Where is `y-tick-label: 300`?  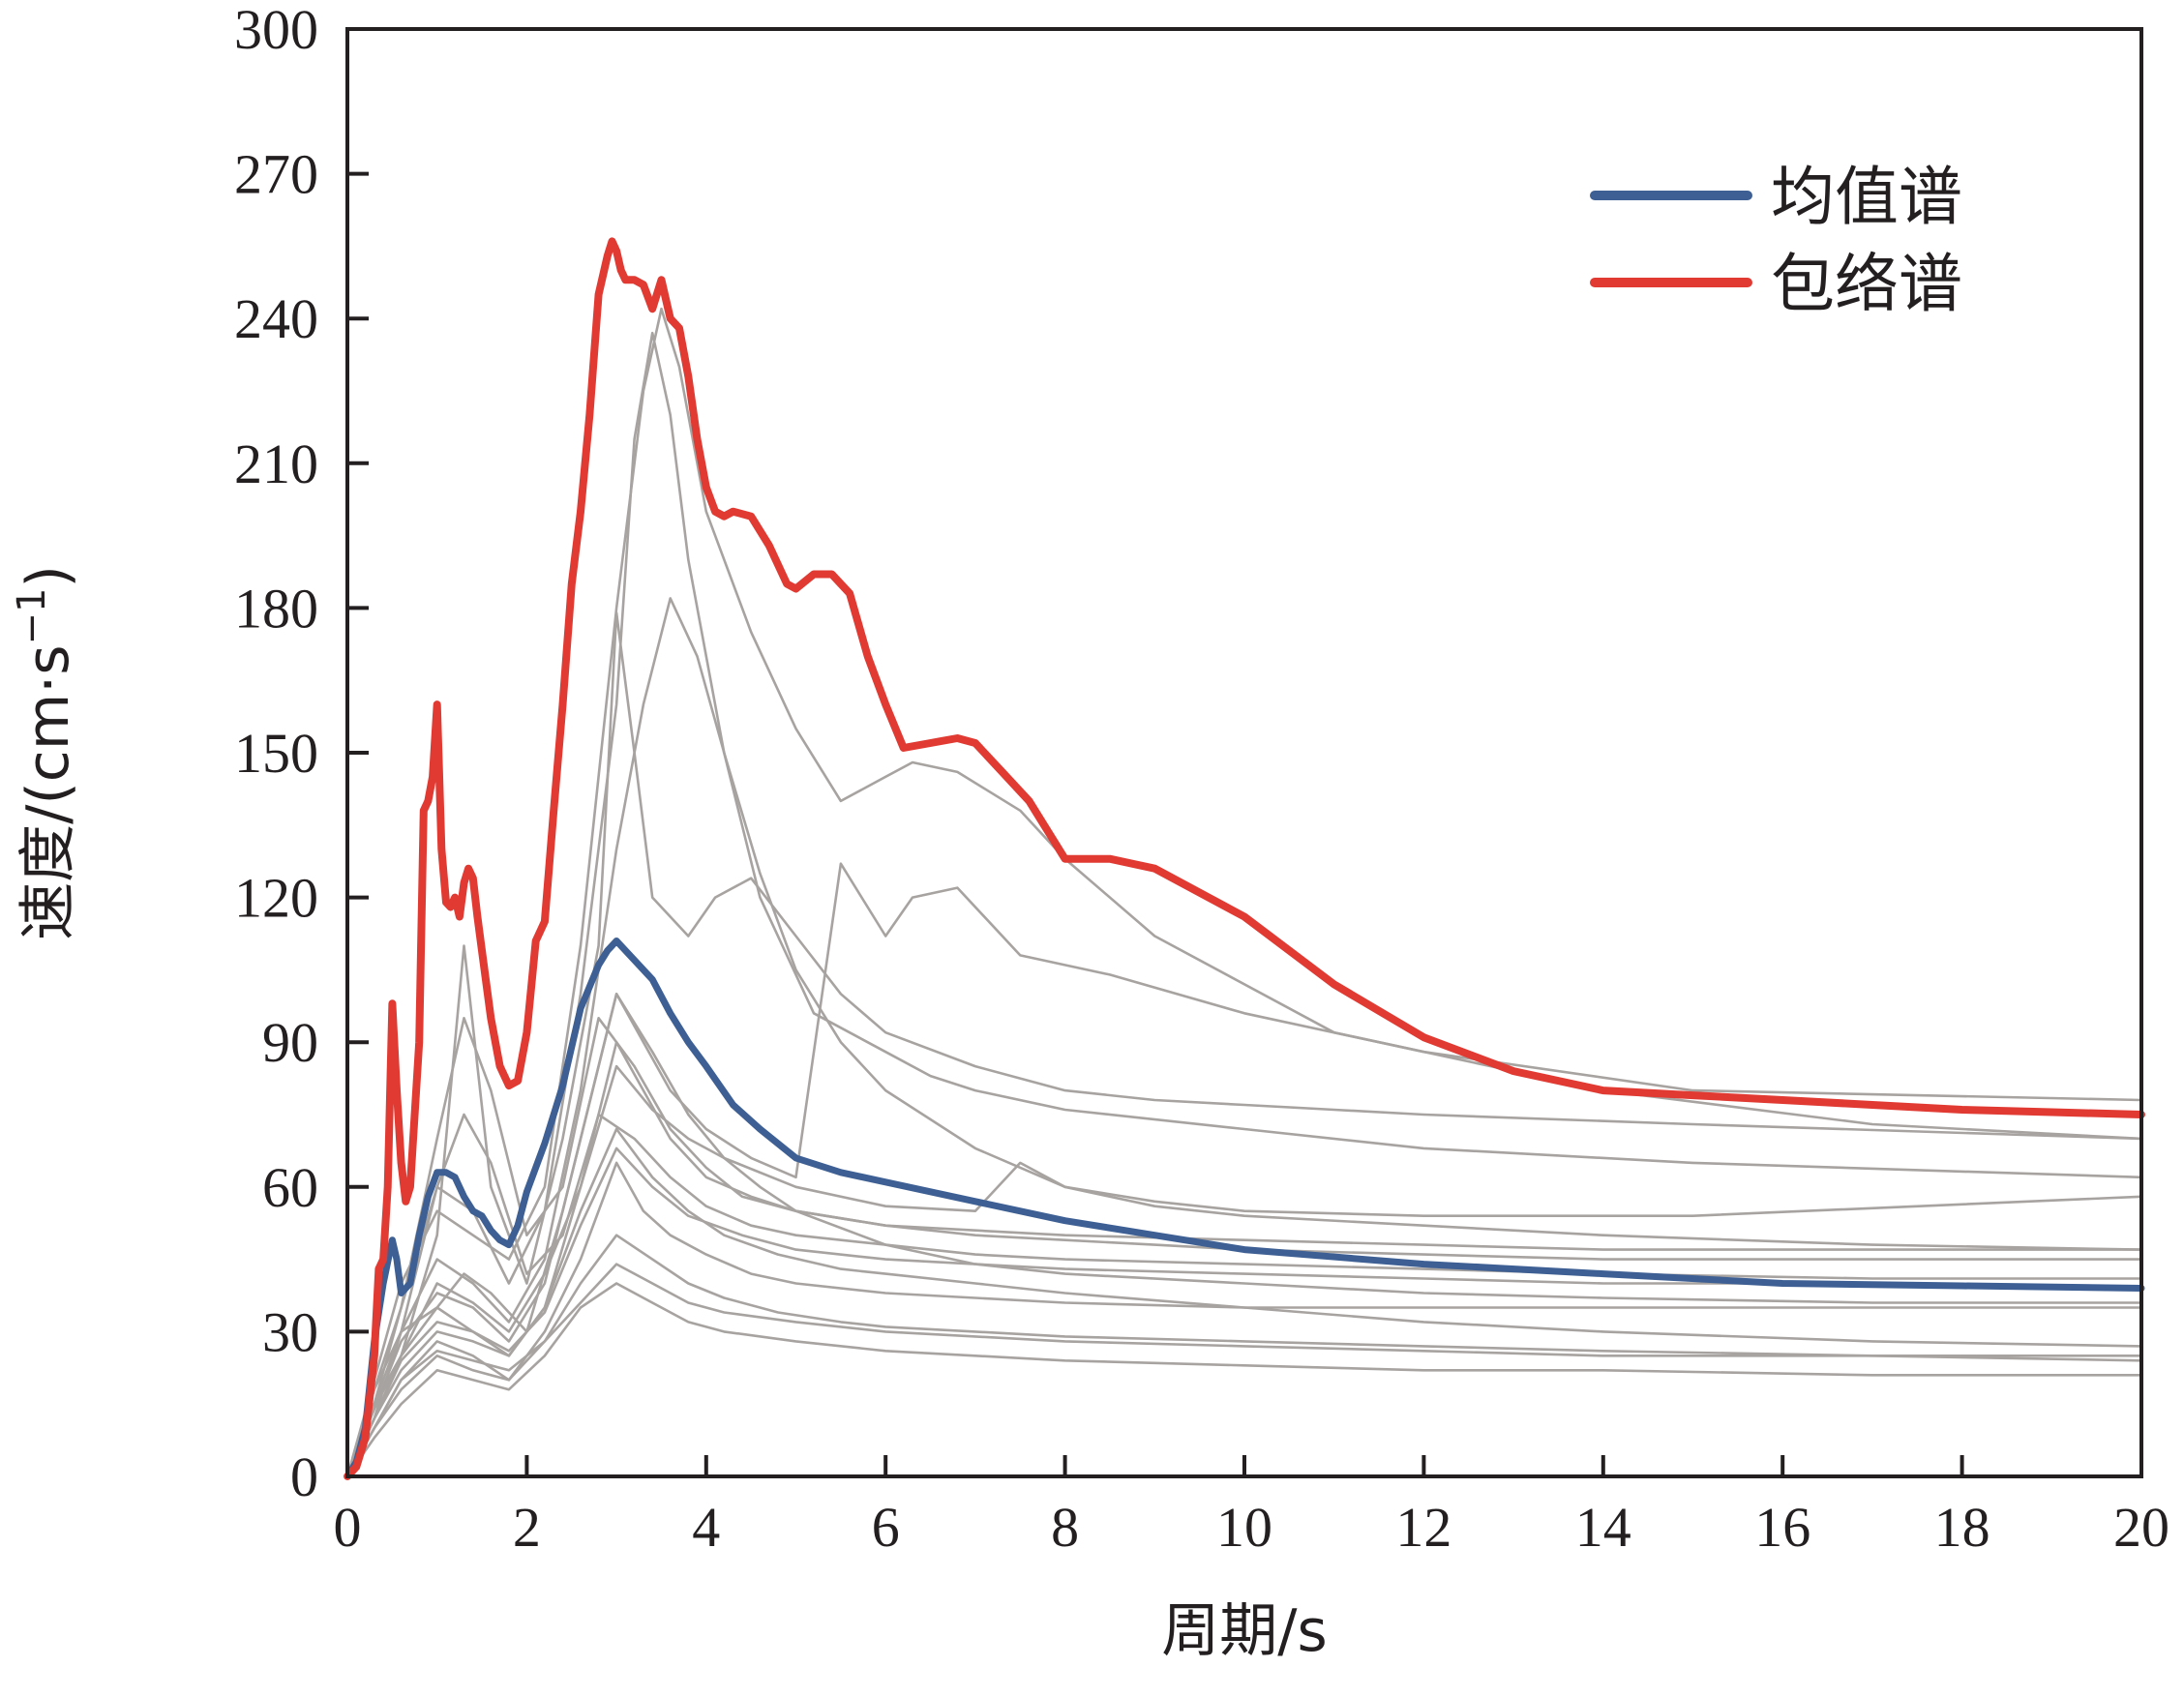
y-tick-label: 300 is located at coordinates (276, 30).